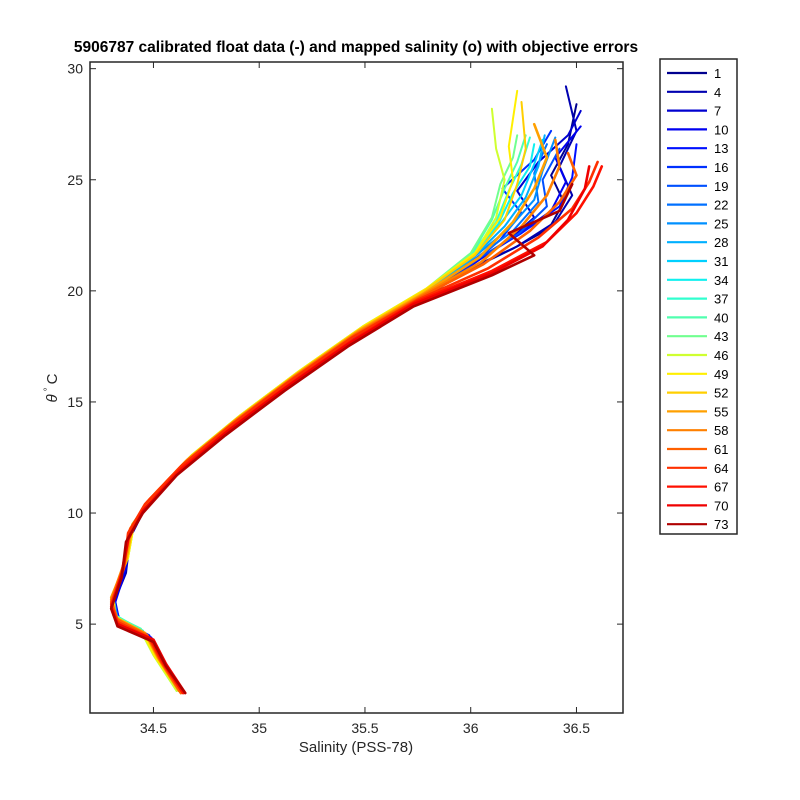  I want to click on legend-label-13: 13, so click(721, 148).